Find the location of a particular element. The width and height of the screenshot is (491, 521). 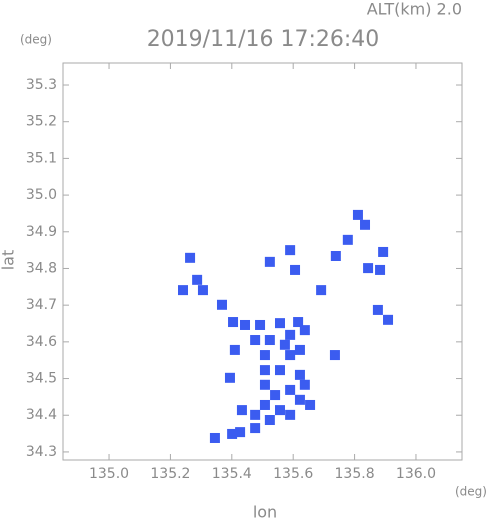

altitude-label: ALT(km) 2.0 is located at coordinates (414, 9).